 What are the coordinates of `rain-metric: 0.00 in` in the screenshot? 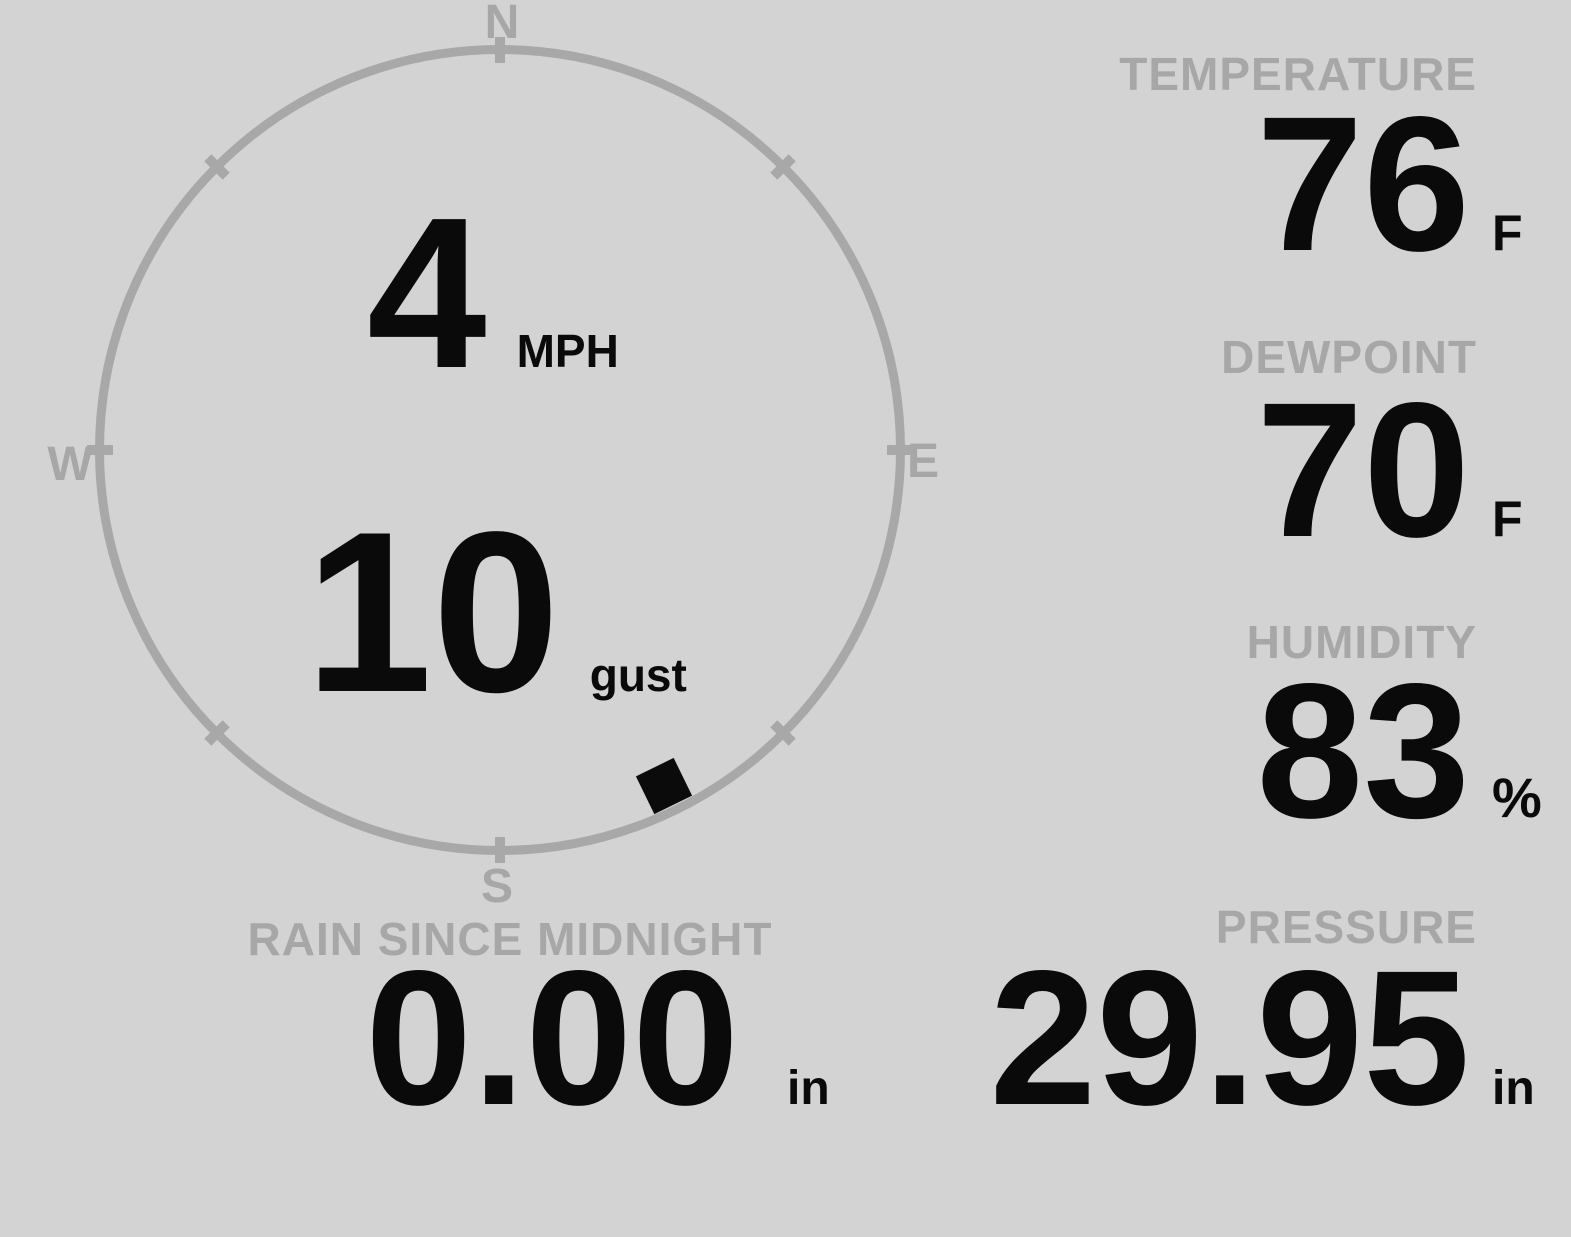 It's located at (604, 1038).